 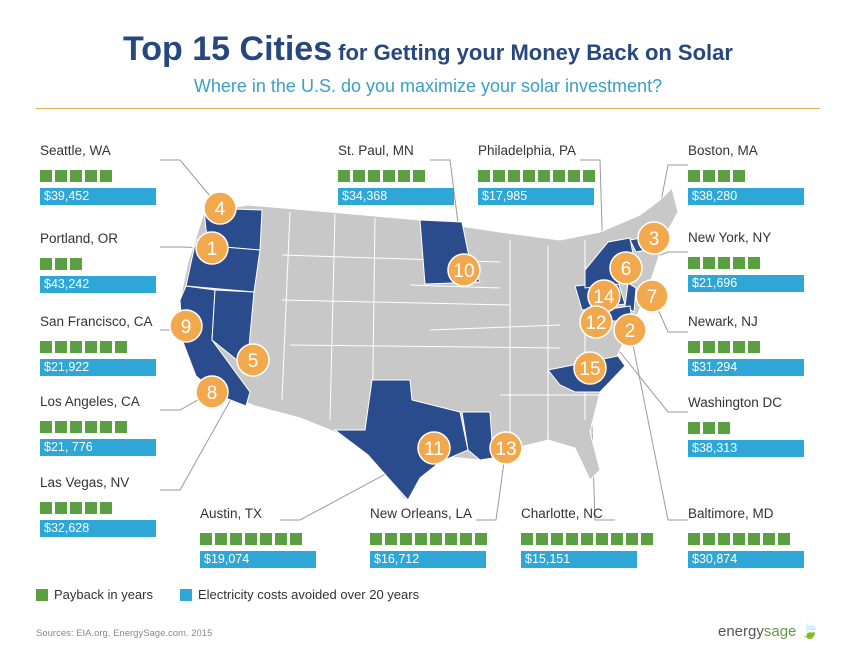 What do you see at coordinates (98, 196) in the screenshot?
I see `cost-avoided-bar: $39,452` at bounding box center [98, 196].